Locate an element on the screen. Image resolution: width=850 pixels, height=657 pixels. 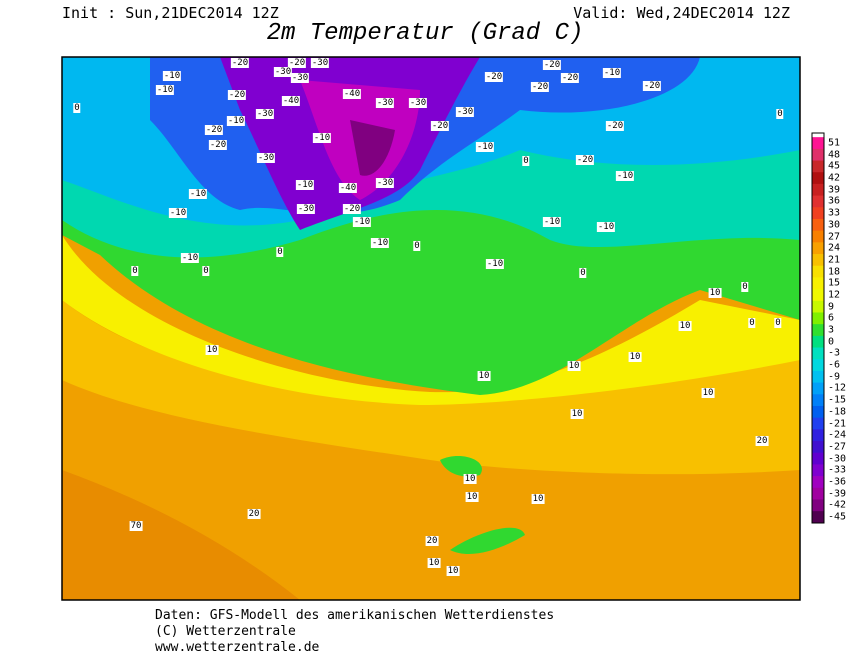
colorbar-label: 51 is located at coordinates (834, 143).